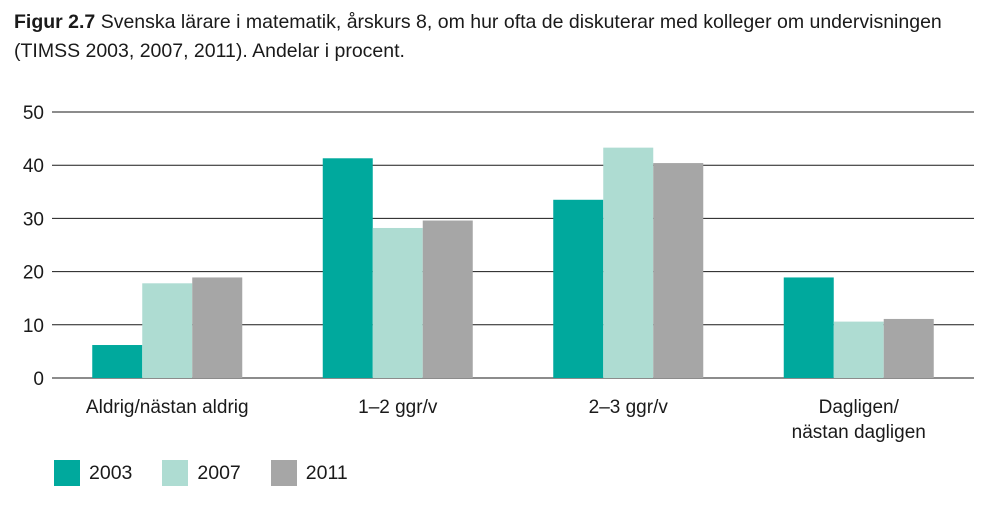 This screenshot has height=505, width=986. I want to click on legend-label: 2003, so click(111, 472).